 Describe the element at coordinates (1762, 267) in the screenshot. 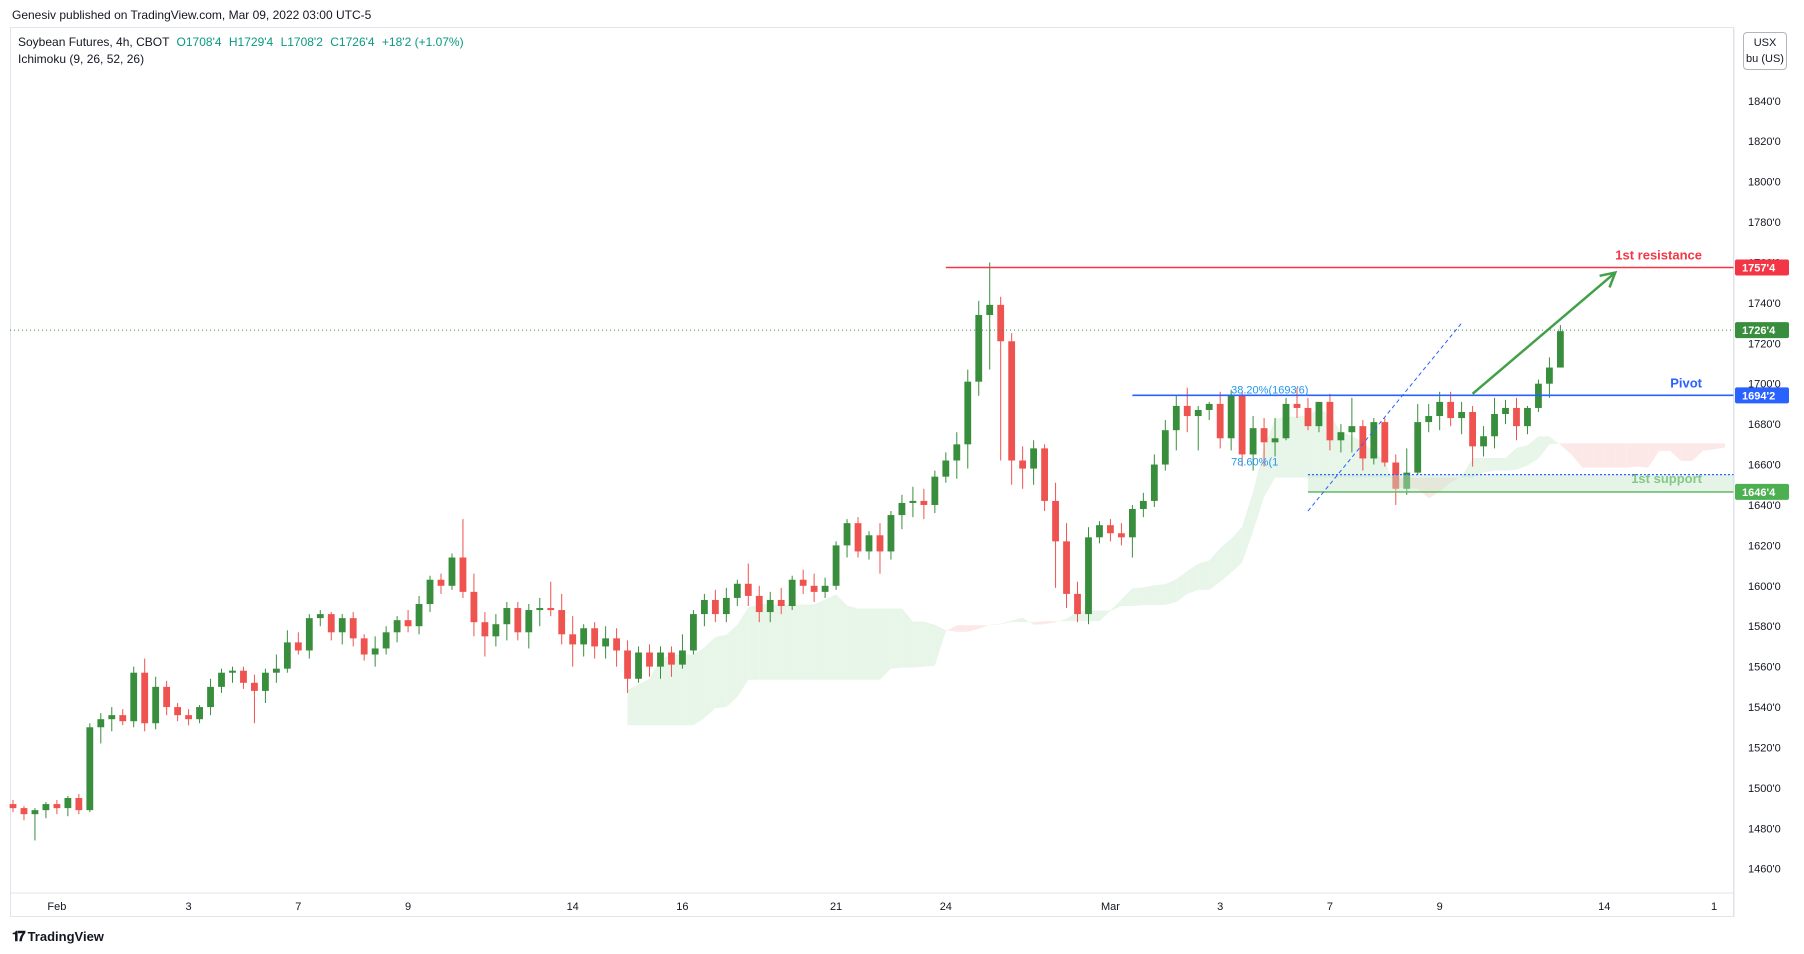

I see `price-tag-1st-resistance-bg` at that location.